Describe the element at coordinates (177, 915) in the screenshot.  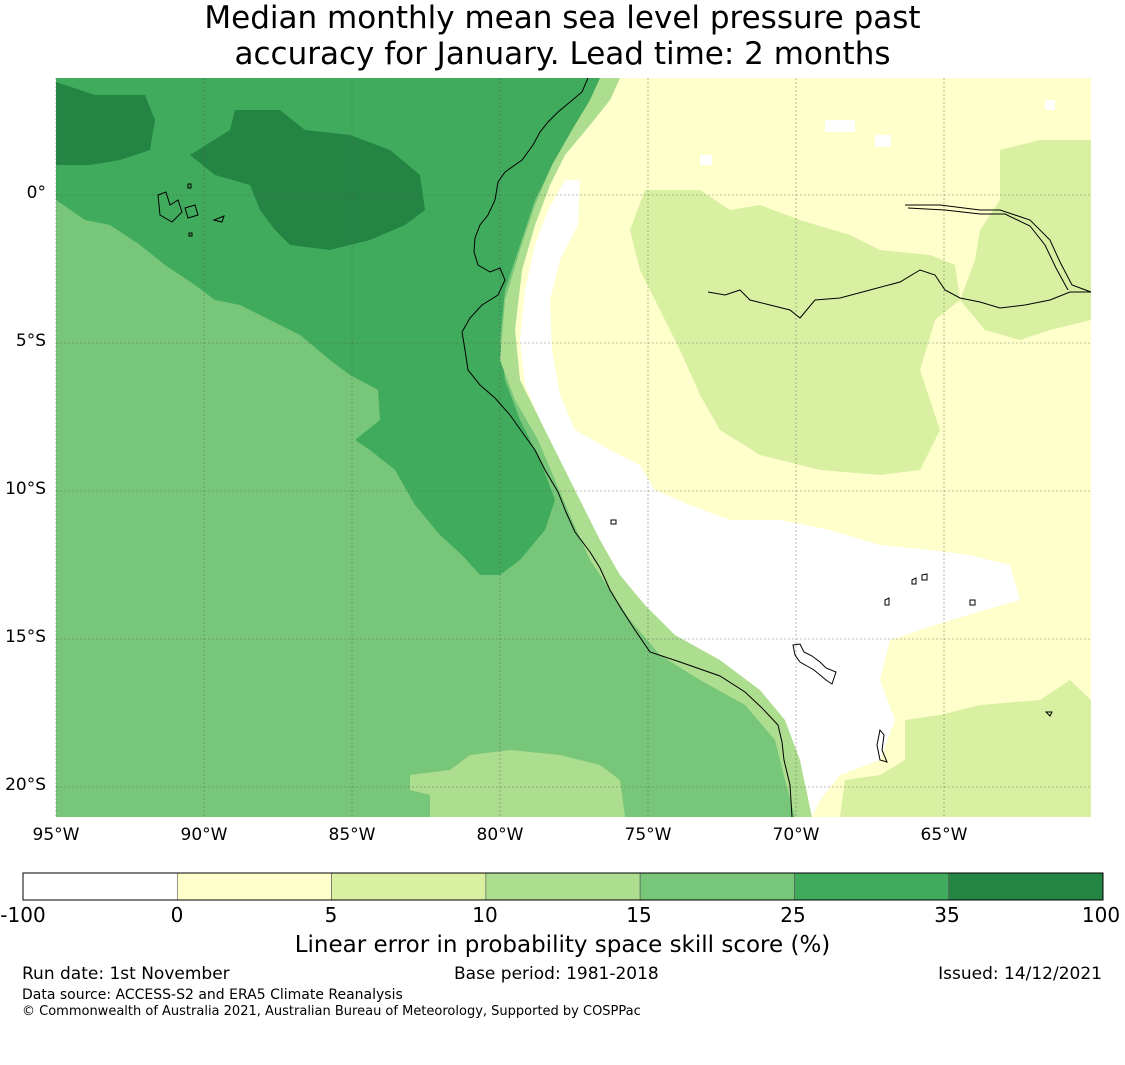
I see `colorbar-tick-label: 0` at that location.